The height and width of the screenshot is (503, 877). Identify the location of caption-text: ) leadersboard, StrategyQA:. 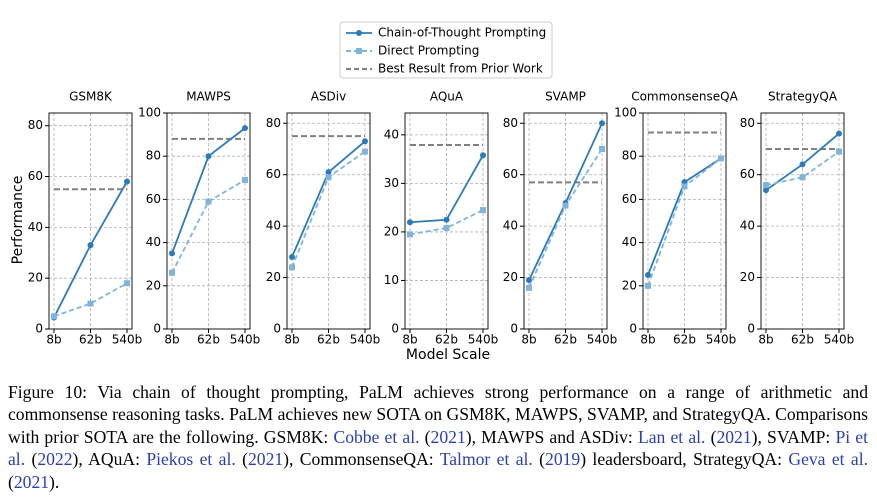
(684, 459).